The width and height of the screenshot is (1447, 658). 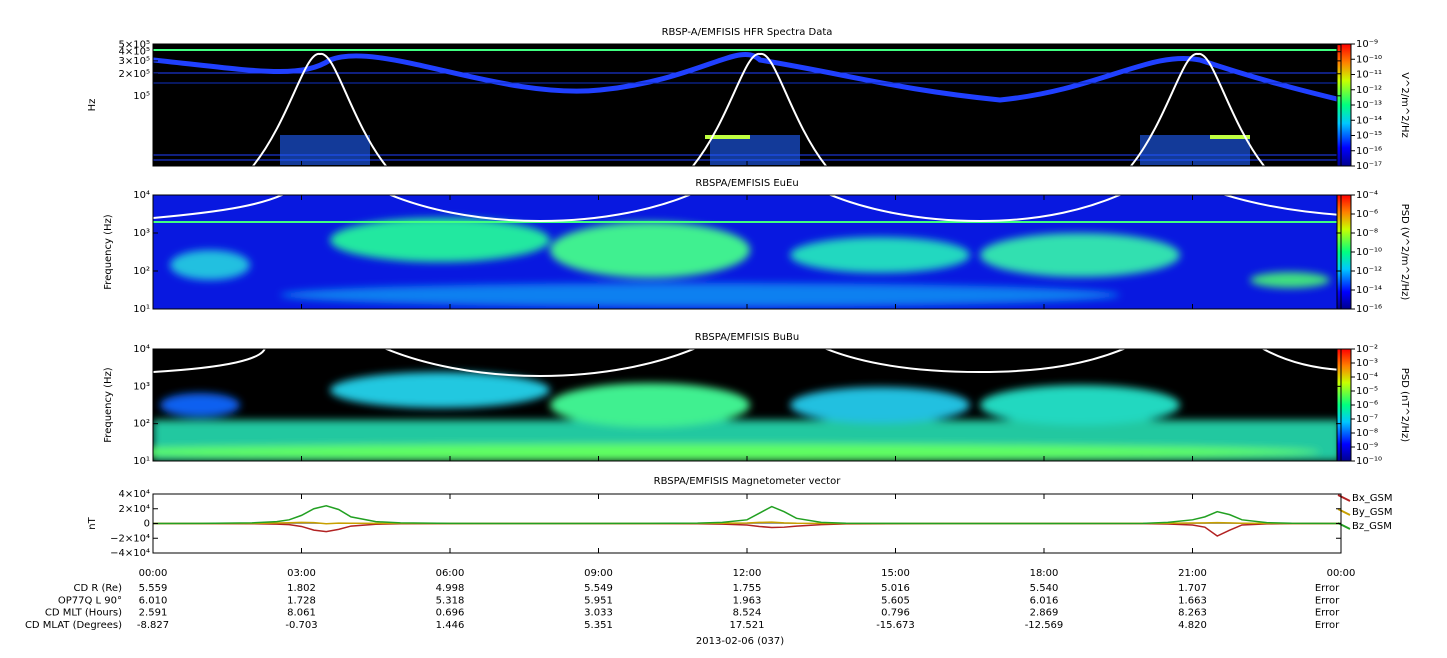 What do you see at coordinates (301, 588) in the screenshot?
I see `ephemeris-value: 1.802` at bounding box center [301, 588].